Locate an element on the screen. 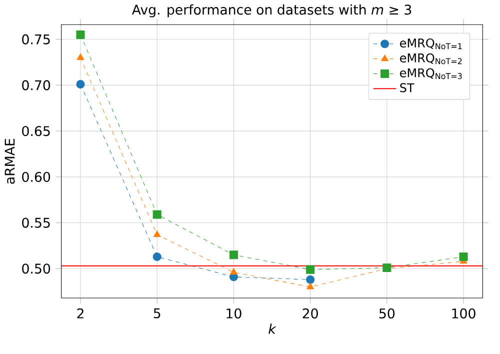 This screenshot has height=354, width=500. x-axis-title: k is located at coordinates (272, 329).